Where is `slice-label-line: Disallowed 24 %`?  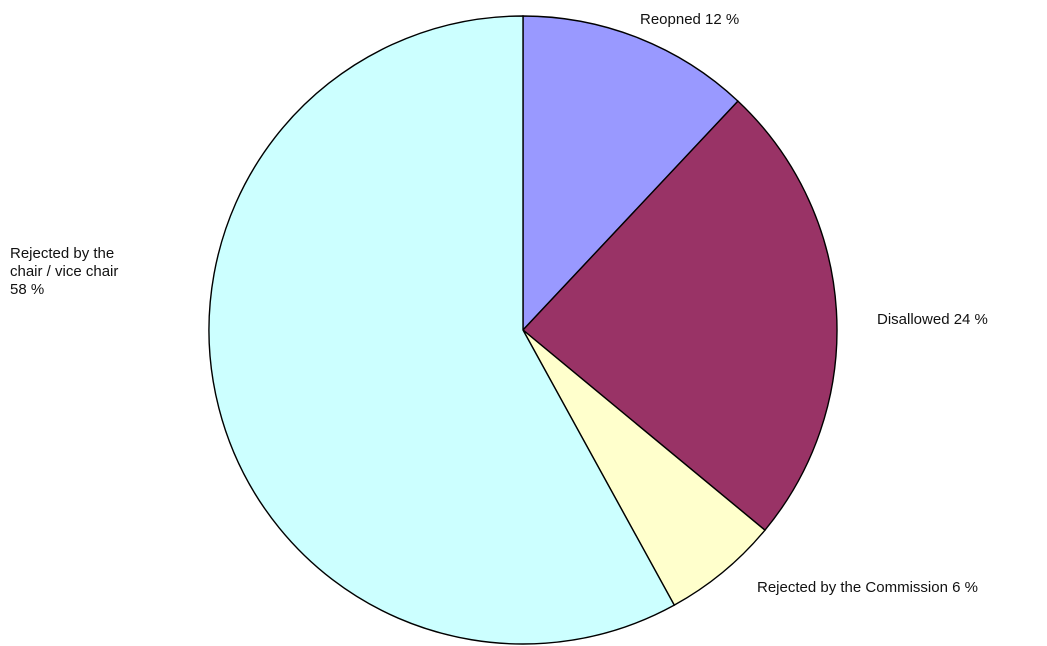 slice-label-line: Disallowed 24 % is located at coordinates (932, 319).